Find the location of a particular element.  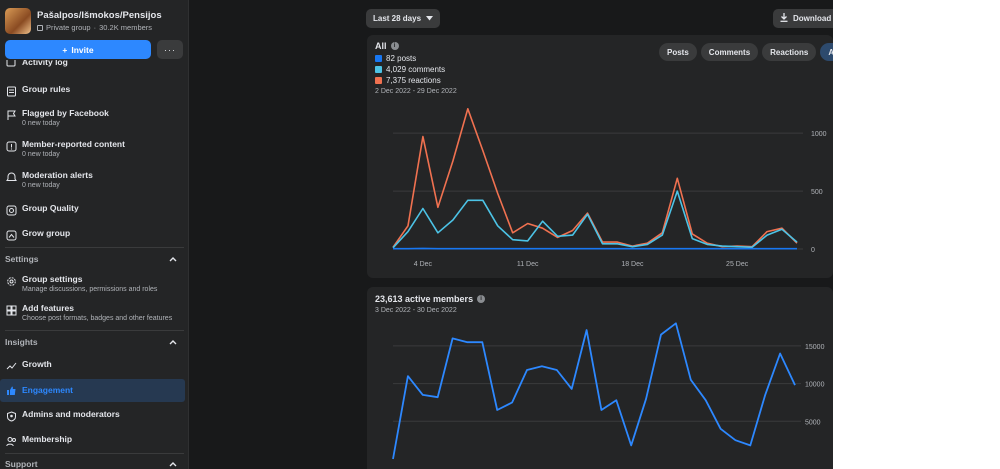

caret-down-icon is located at coordinates (430, 18).